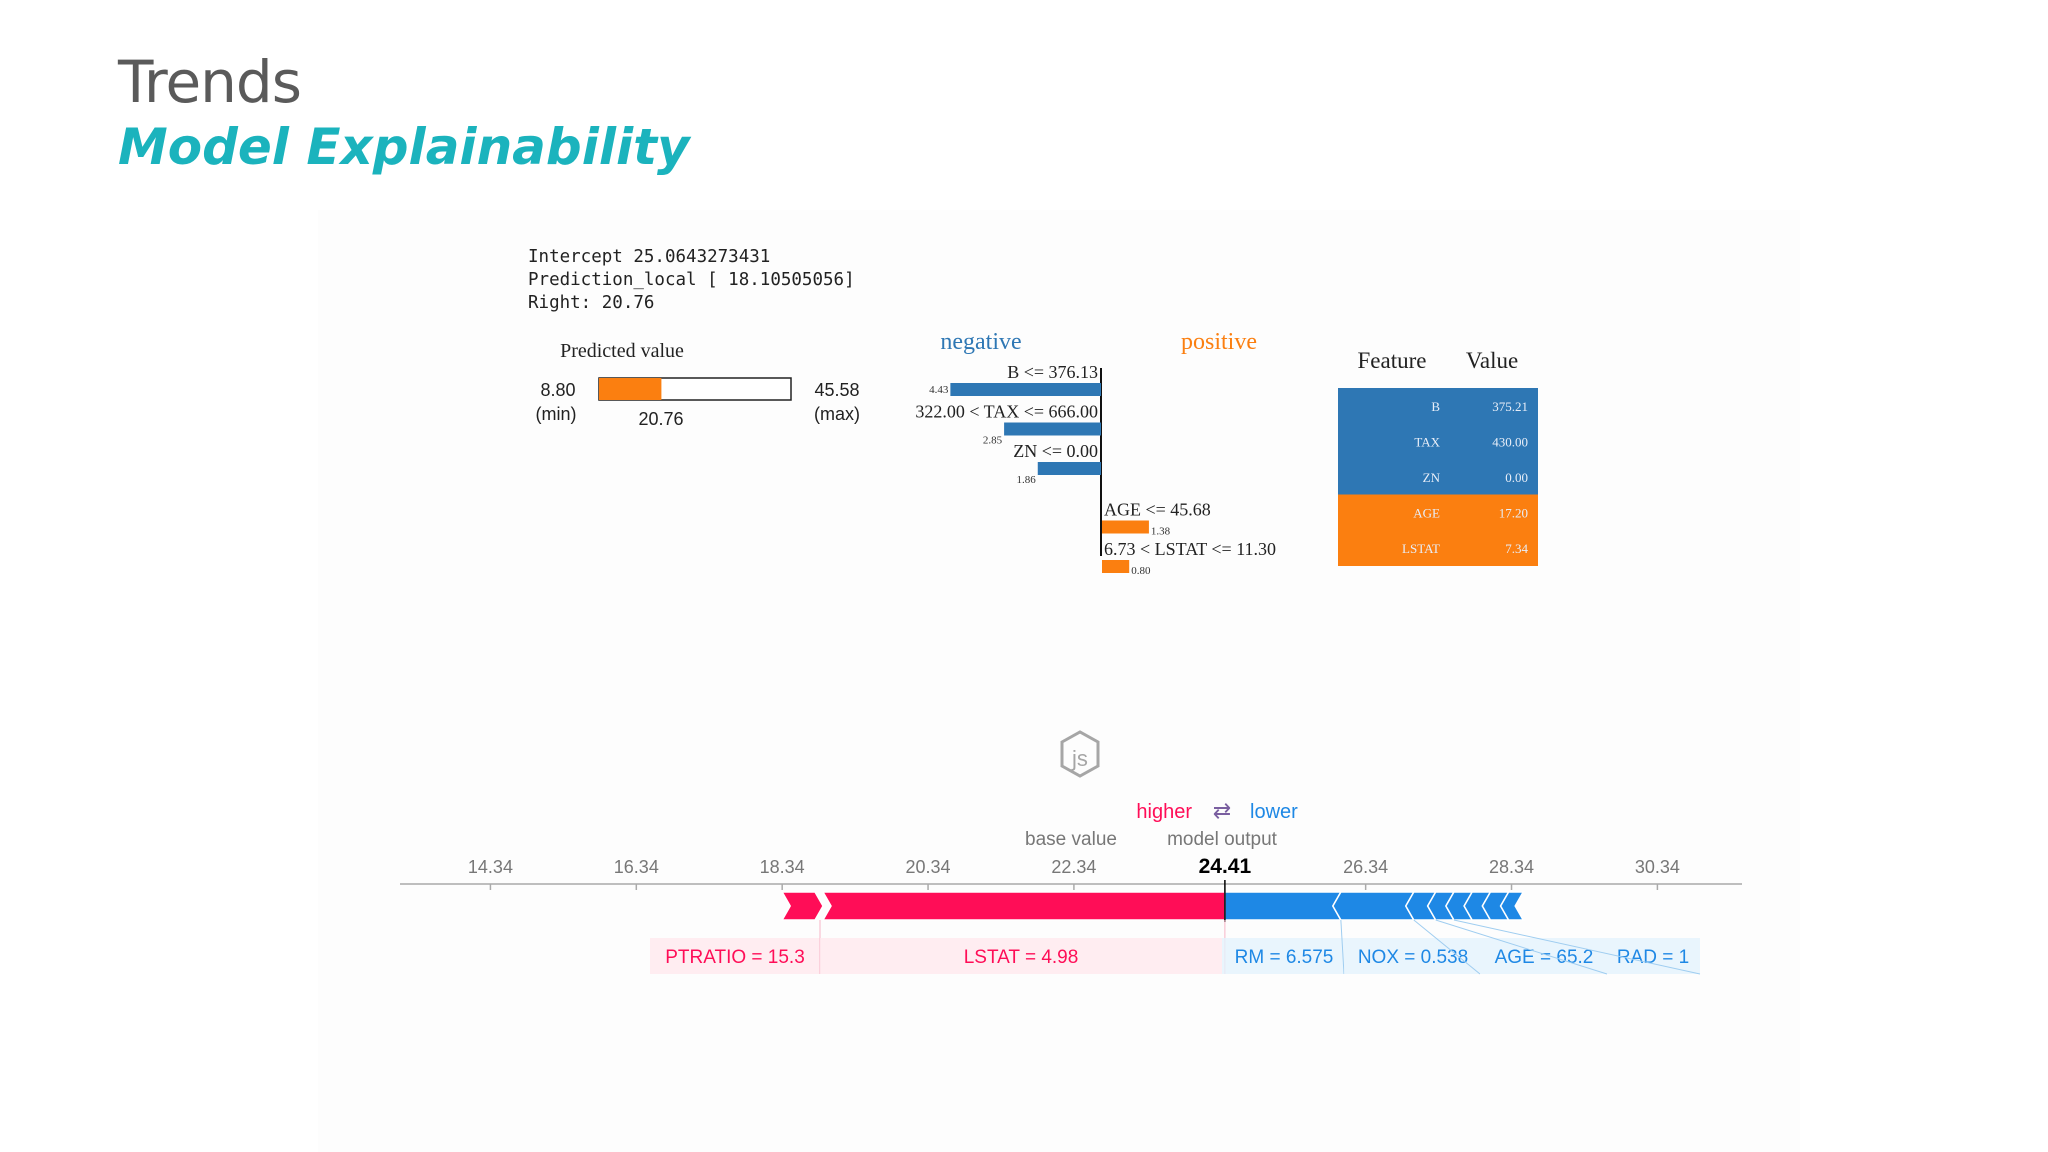 The height and width of the screenshot is (1152, 2048). I want to click on shap-feature-label: RM = 6.575, so click(1284, 957).